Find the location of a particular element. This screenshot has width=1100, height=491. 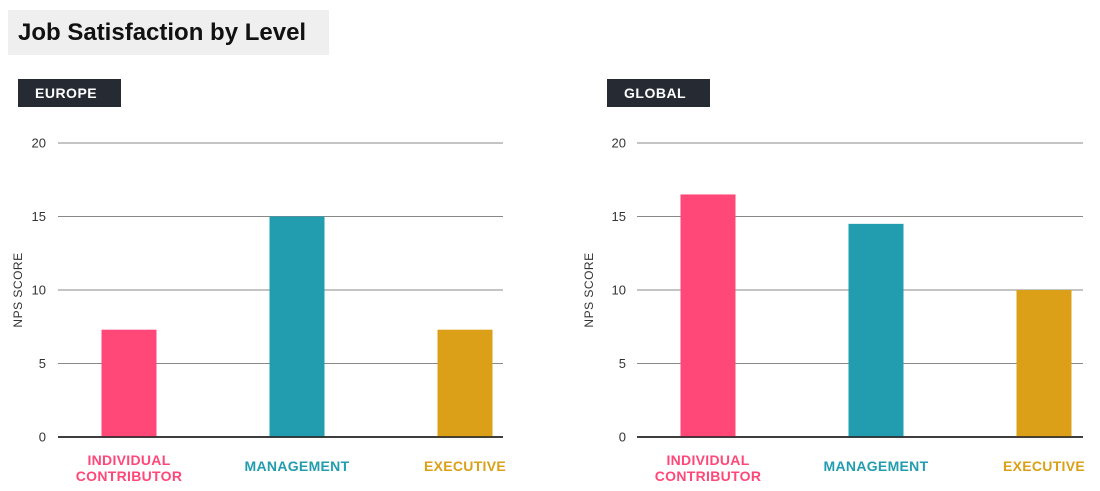

global-ytick-15: 15 is located at coordinates (619, 216).